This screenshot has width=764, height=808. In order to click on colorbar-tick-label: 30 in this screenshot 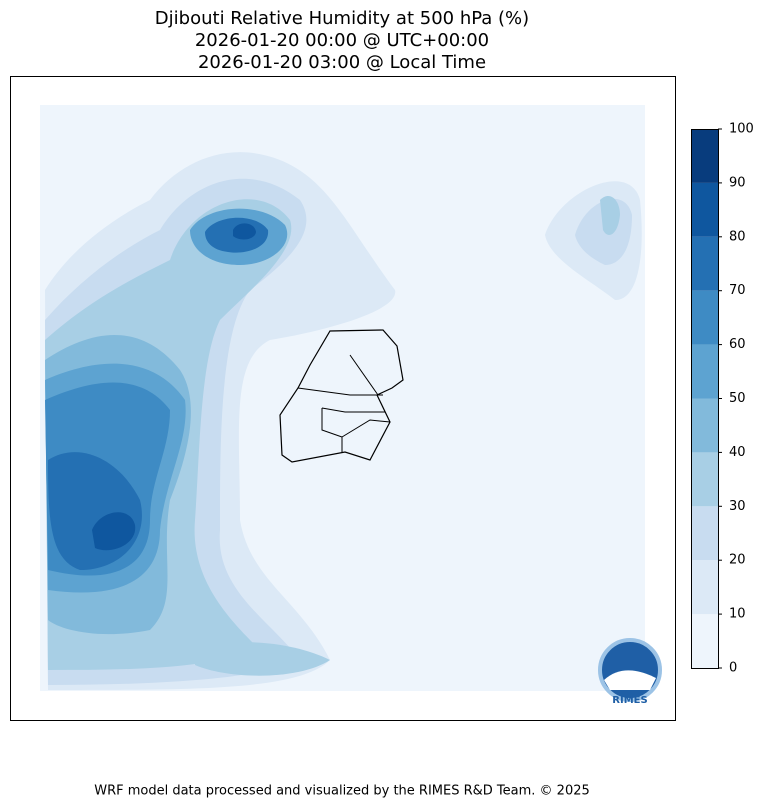, I will do `click(737, 506)`.